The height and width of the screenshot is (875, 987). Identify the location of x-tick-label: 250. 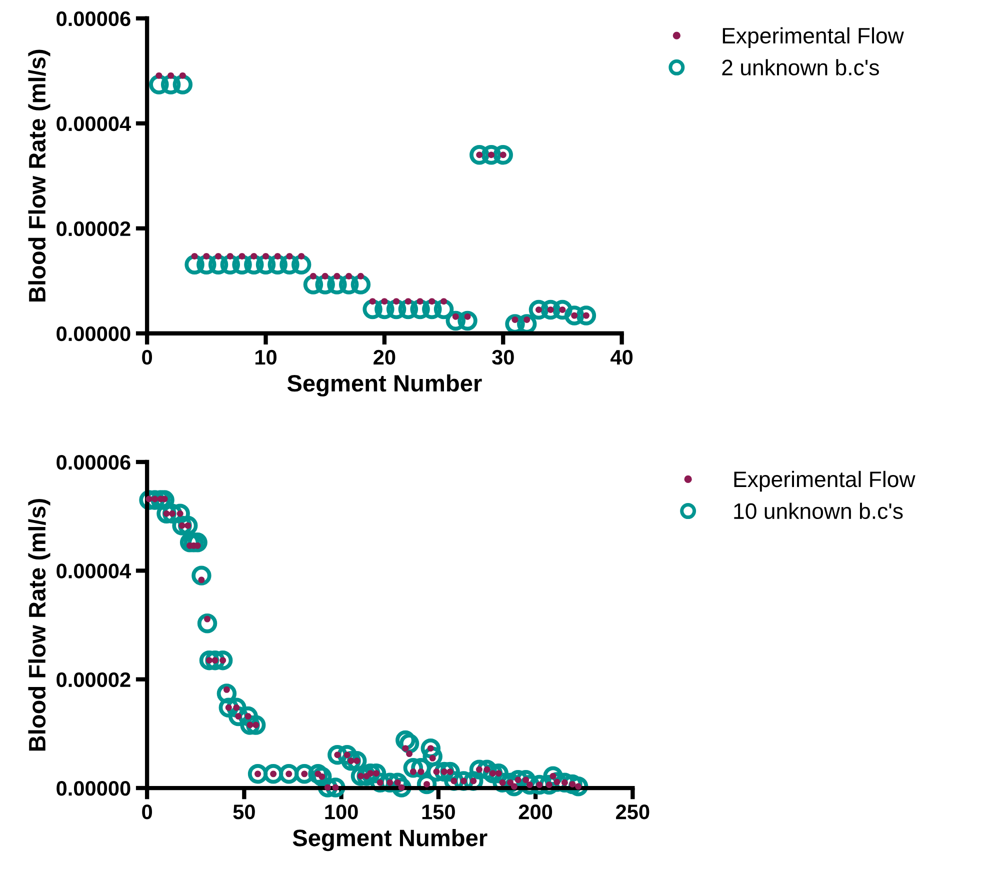
(633, 812).